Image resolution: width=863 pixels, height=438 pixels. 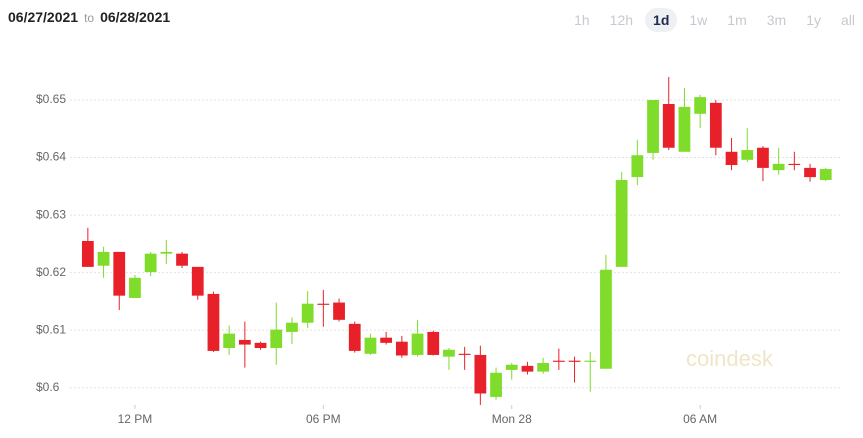 What do you see at coordinates (135, 17) in the screenshot?
I see `end-date: 06/28/2021` at bounding box center [135, 17].